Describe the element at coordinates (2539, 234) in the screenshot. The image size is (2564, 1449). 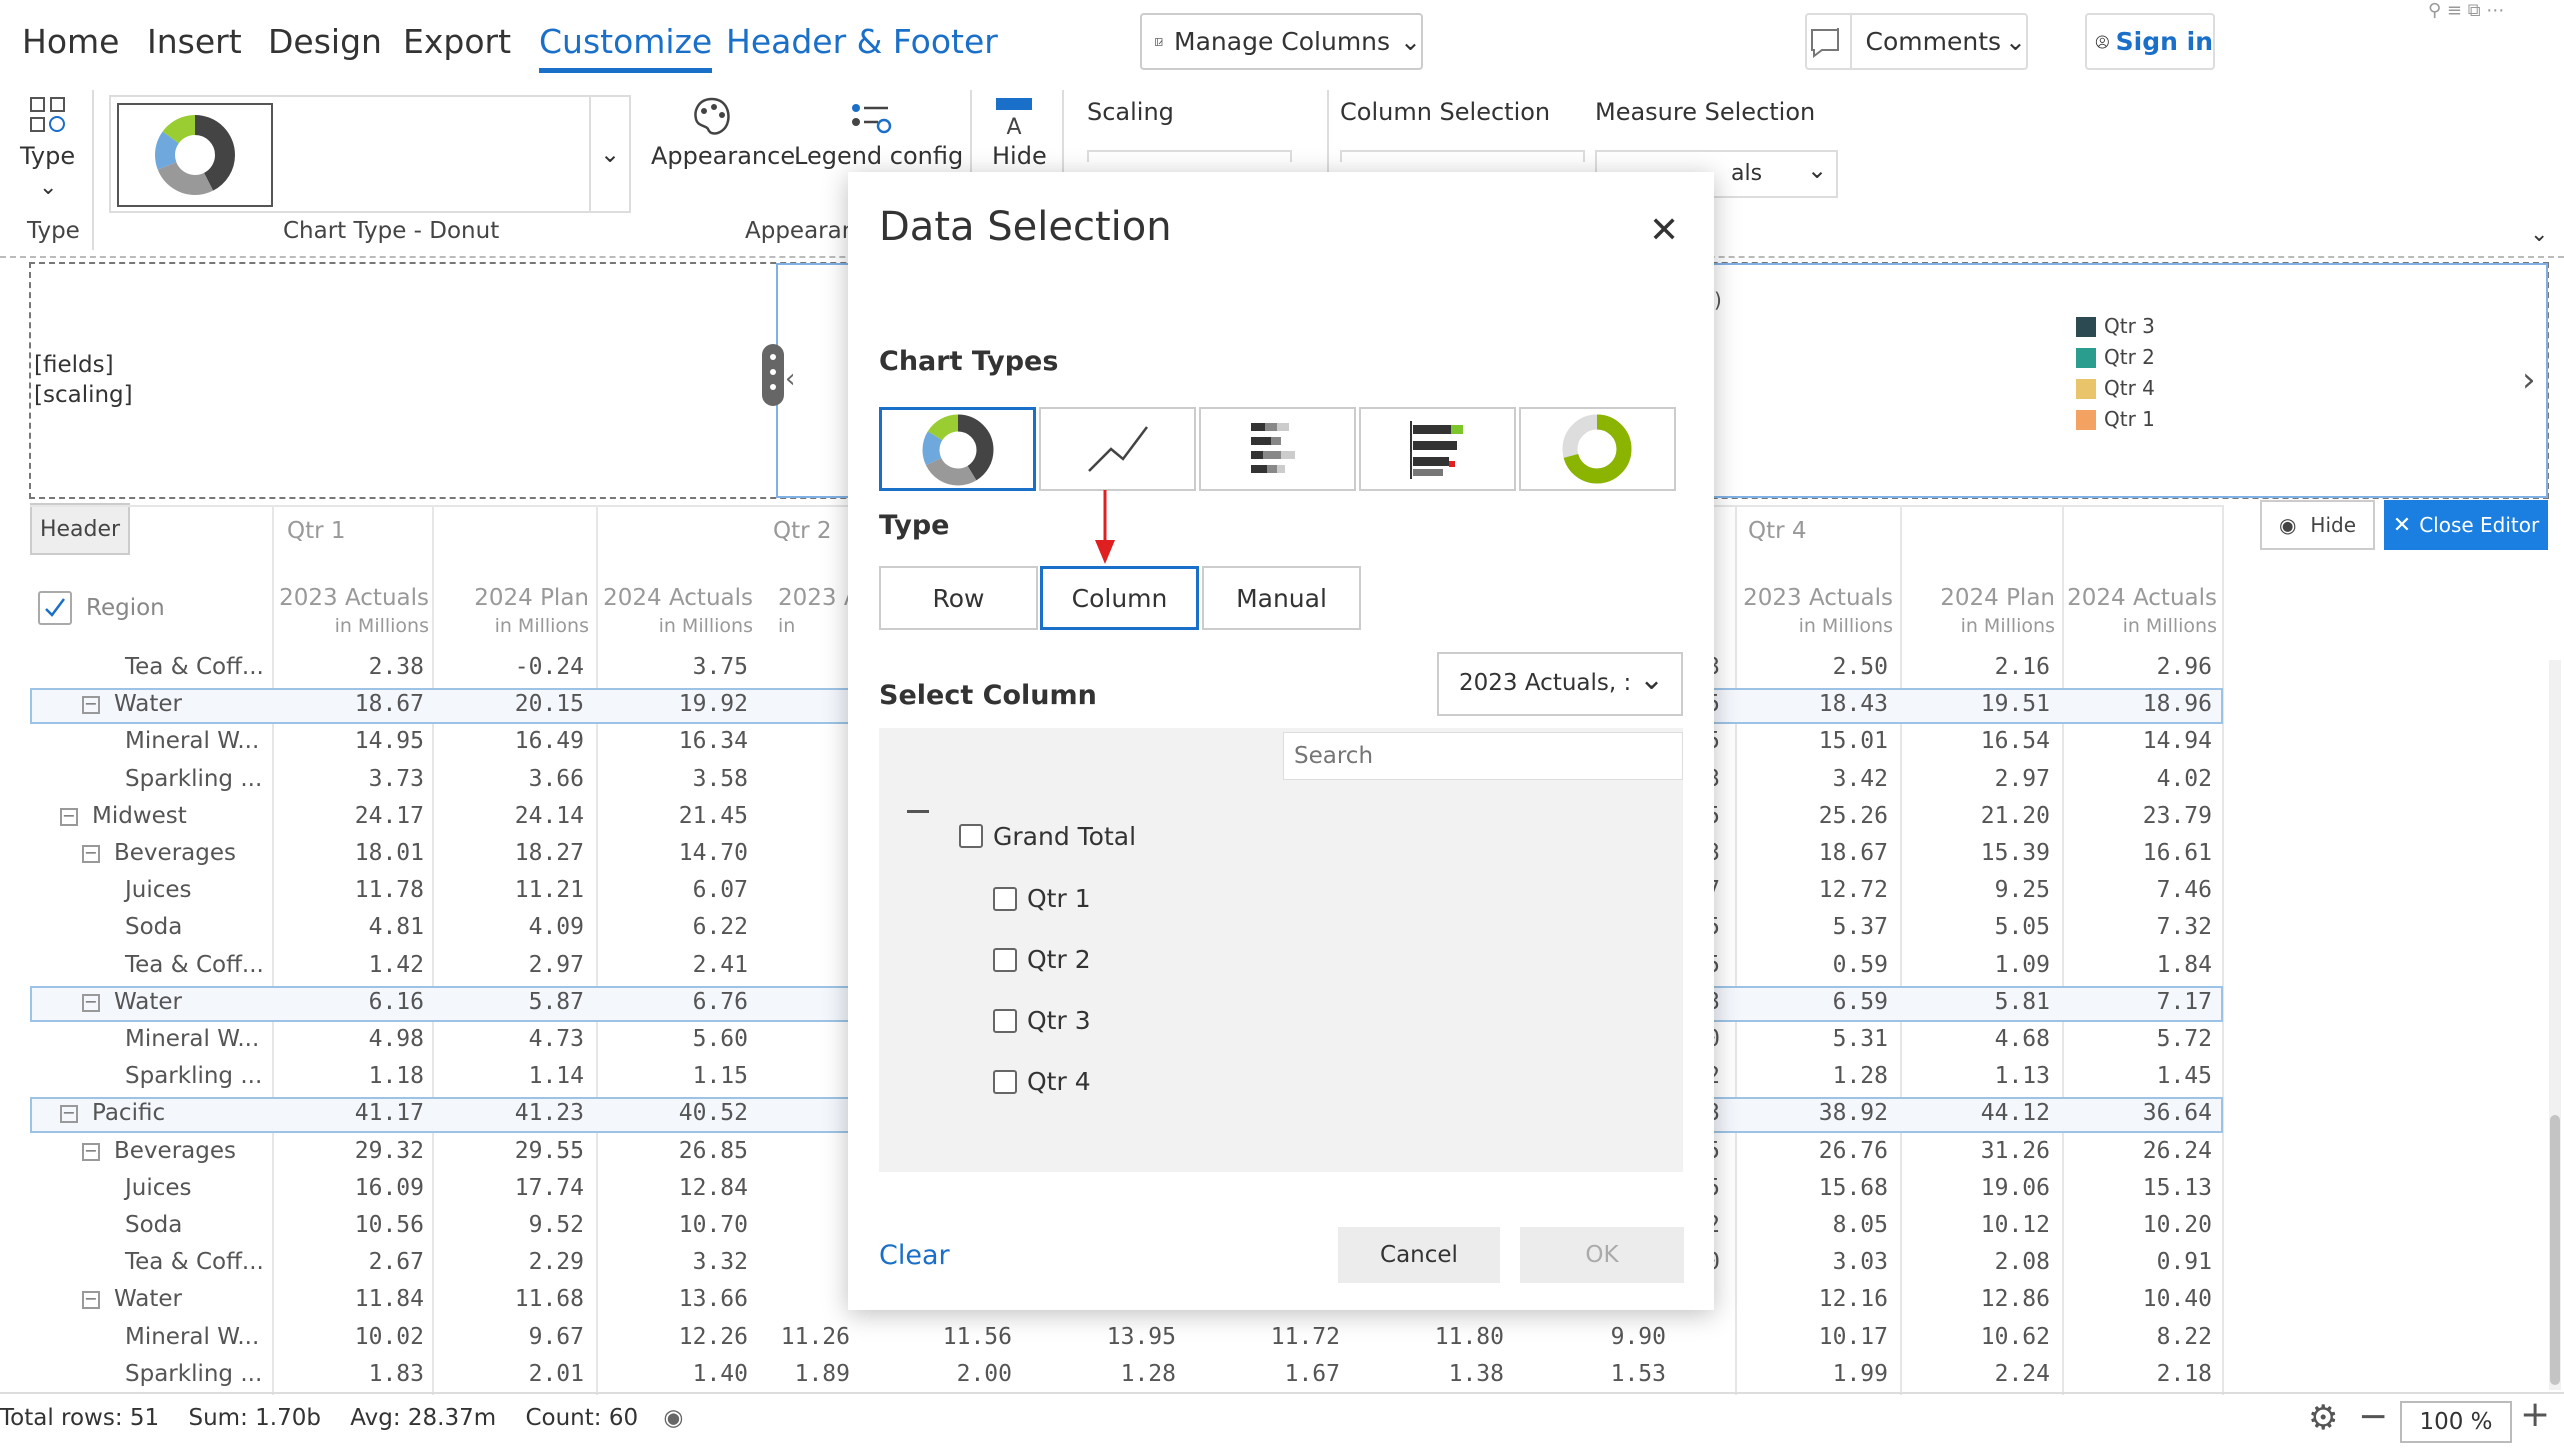
I see `ribbon-collapse-chevron-icon: ⌄` at that location.